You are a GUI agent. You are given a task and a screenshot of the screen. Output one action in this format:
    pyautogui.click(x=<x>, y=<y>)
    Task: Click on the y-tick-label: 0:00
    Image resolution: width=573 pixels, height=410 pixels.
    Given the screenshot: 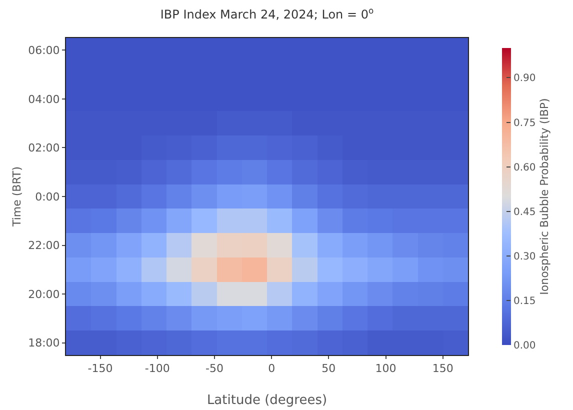 What is the action you would take?
    pyautogui.click(x=47, y=197)
    